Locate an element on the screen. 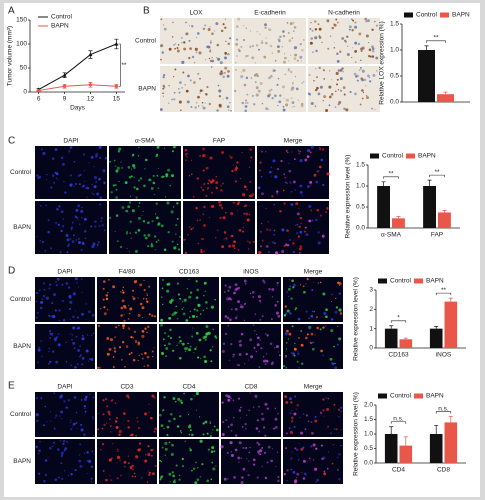 The width and height of the screenshot is (485, 500). error-bar is located at coordinates (436, 429).